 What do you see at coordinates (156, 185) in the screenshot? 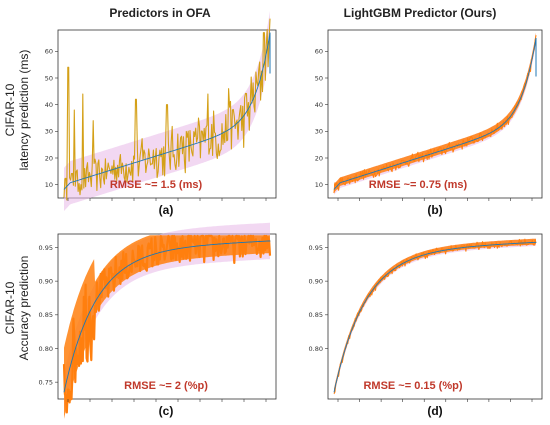
I see `rmse-annotation-a: RMSE ~= 1.5 (ms)` at bounding box center [156, 185].